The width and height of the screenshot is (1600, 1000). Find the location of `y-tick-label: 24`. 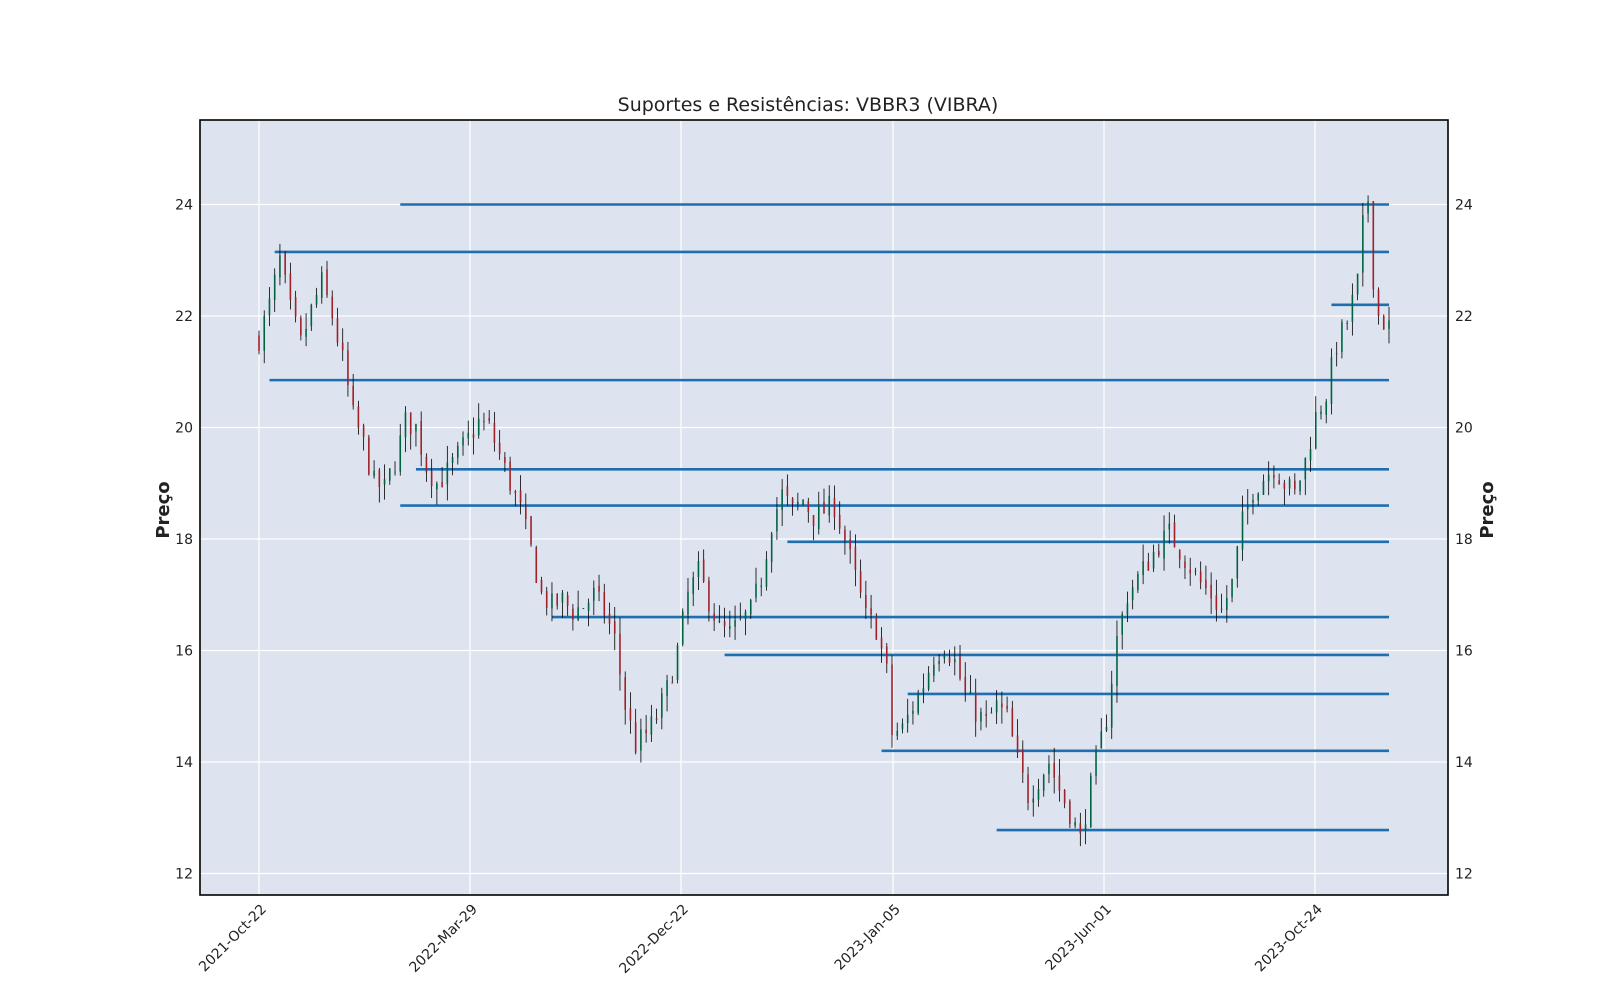

y-tick-label: 24 is located at coordinates (184, 206).